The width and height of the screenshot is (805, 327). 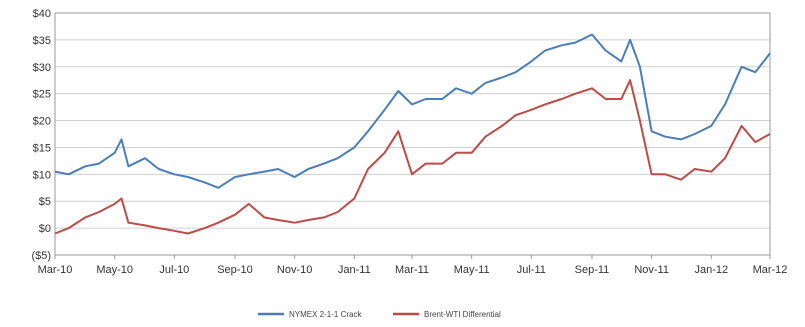 What do you see at coordinates (42, 41) in the screenshot?
I see `y-tick-label: $35` at bounding box center [42, 41].